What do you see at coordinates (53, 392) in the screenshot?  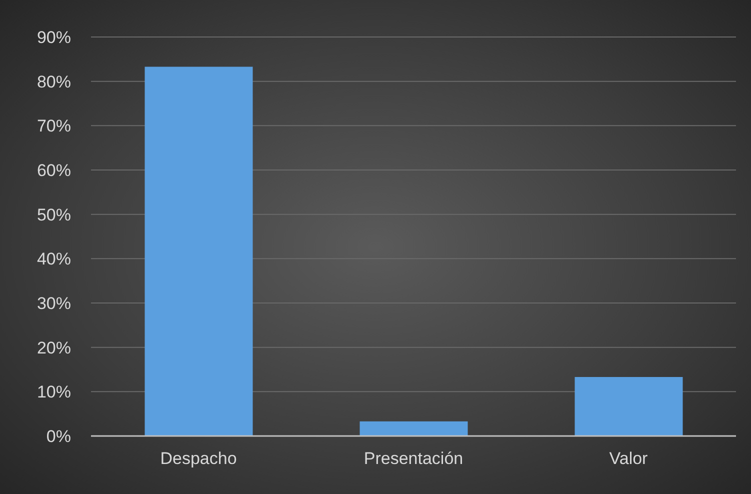 I see `y-tick-label: 10%` at bounding box center [53, 392].